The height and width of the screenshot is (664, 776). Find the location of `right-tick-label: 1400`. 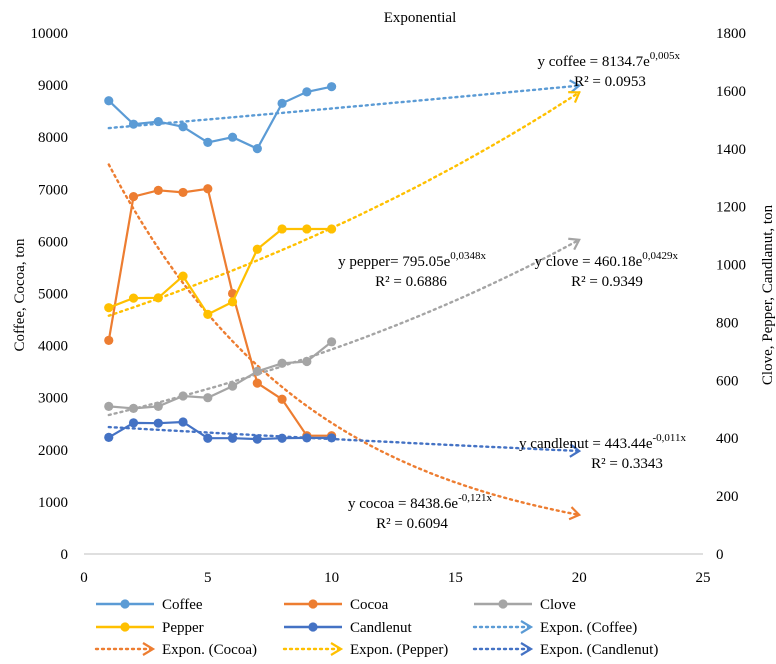

right-tick-label: 1400 is located at coordinates (731, 150).